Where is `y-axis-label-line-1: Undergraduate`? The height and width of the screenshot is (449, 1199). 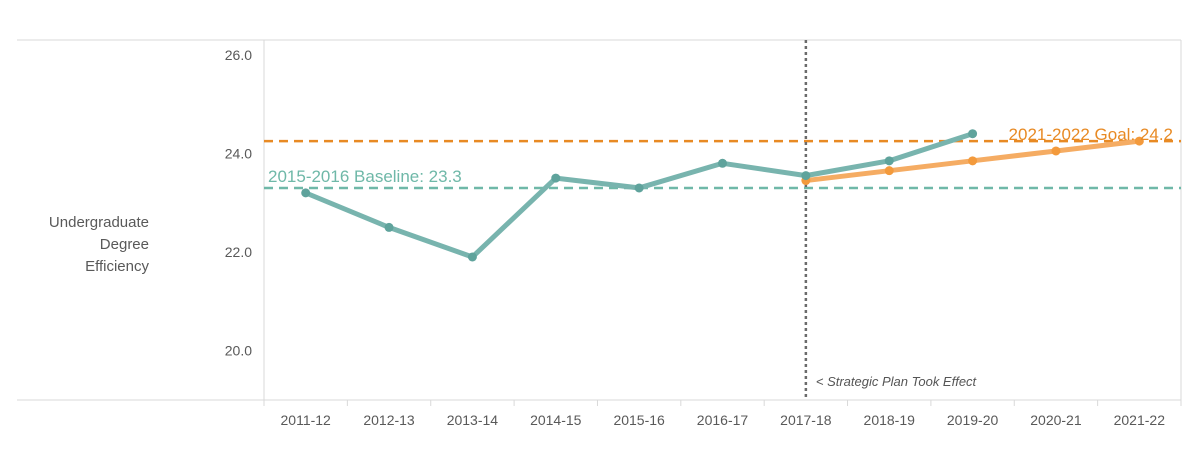 y-axis-label-line-1: Undergraduate is located at coordinates (98, 222).